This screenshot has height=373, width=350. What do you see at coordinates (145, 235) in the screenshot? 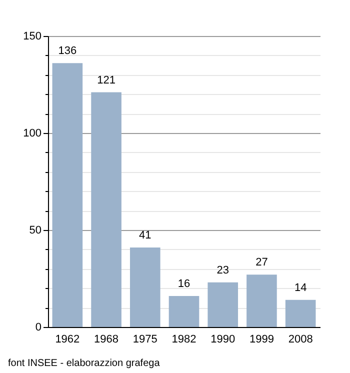
I see `data-label: 41` at bounding box center [145, 235].